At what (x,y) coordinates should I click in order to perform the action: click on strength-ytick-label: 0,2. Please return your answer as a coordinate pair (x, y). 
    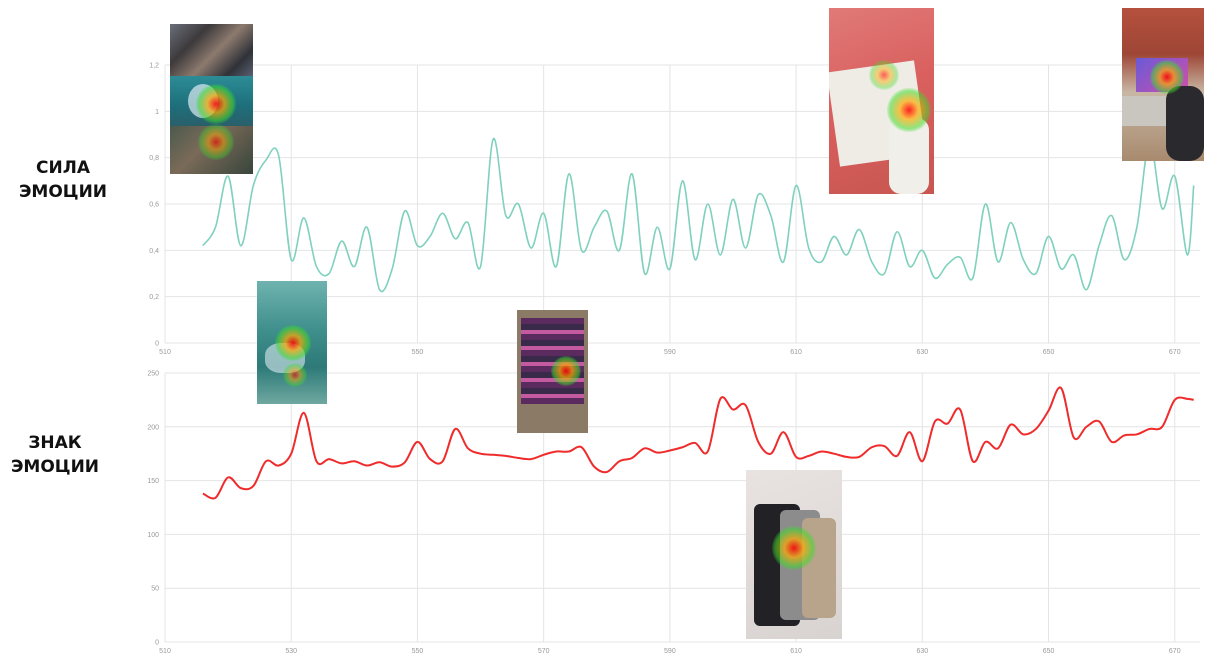
    Looking at the image, I should click on (154, 297).